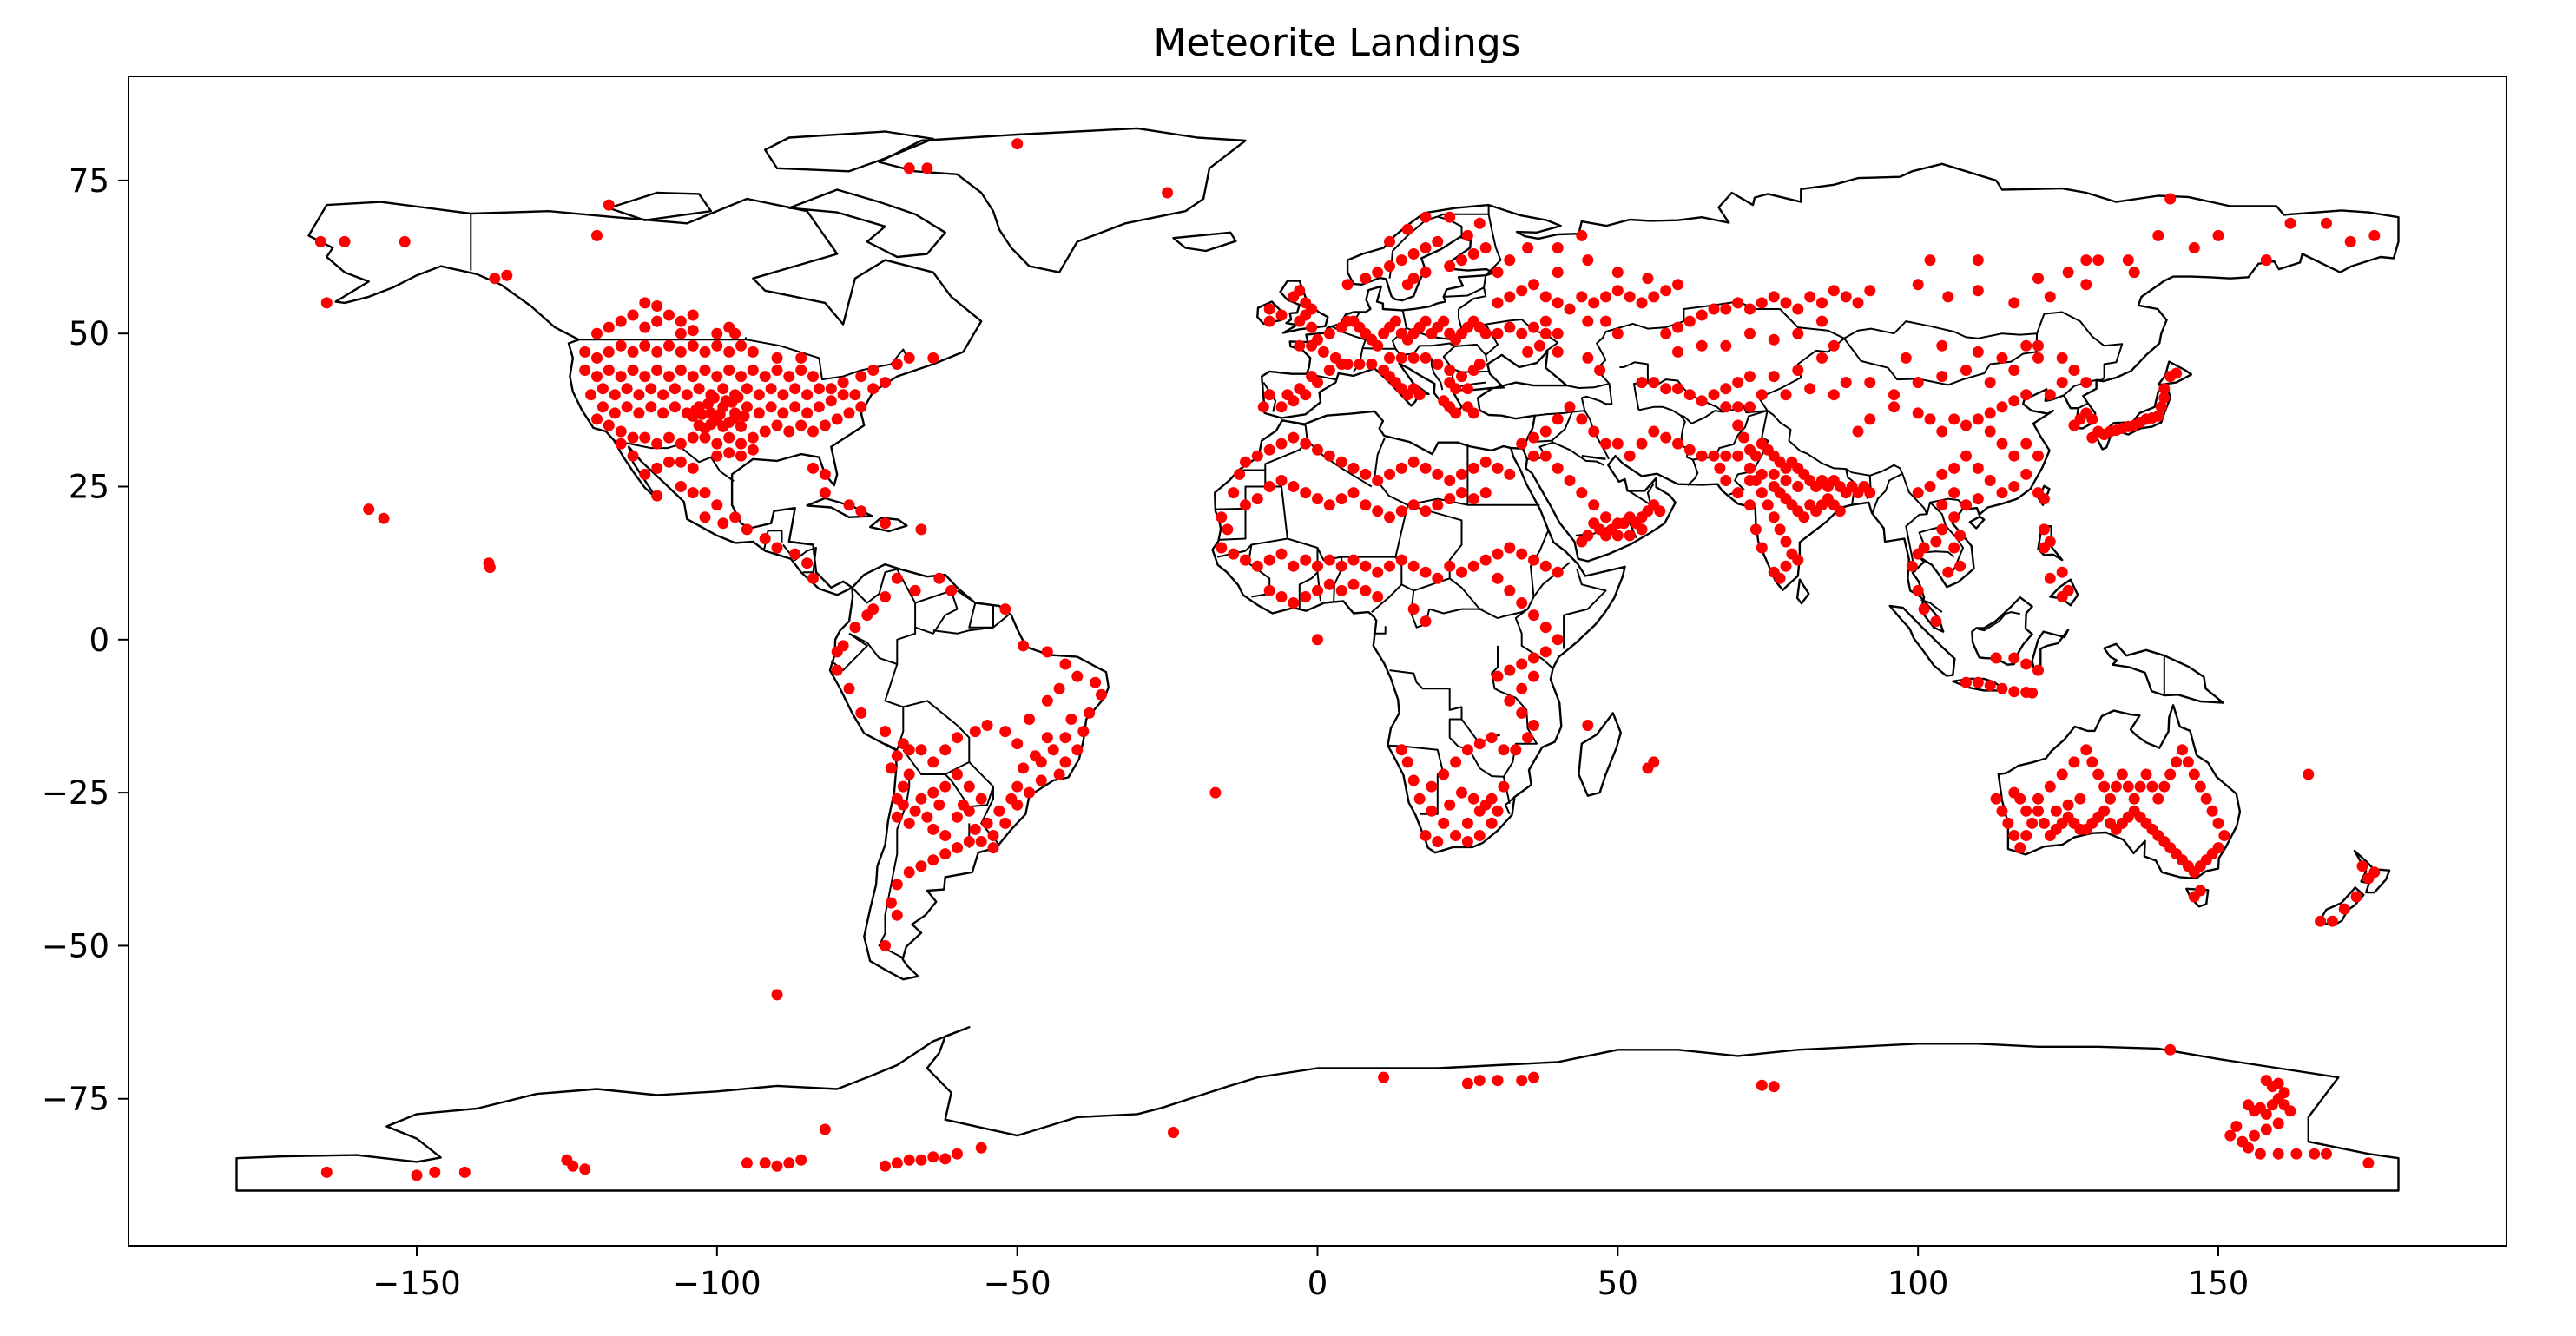 The height and width of the screenshot is (1336, 2576). I want to click on y-tick-label: −75, so click(75, 1099).